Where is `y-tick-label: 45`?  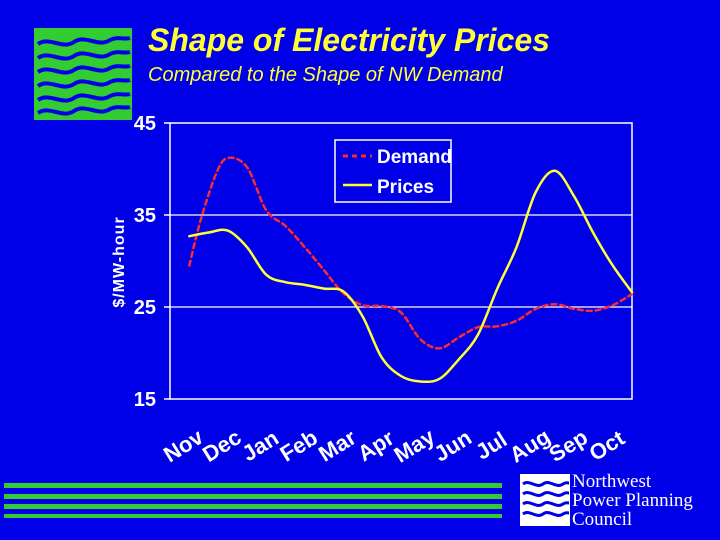
y-tick-label: 45 is located at coordinates (145, 124).